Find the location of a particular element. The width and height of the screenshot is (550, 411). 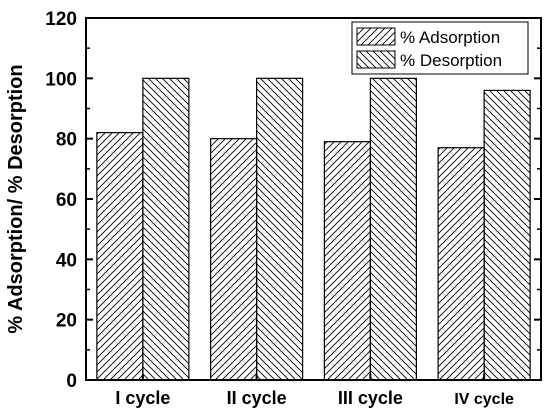

bar-desorption-i-cycle is located at coordinates (166, 229).